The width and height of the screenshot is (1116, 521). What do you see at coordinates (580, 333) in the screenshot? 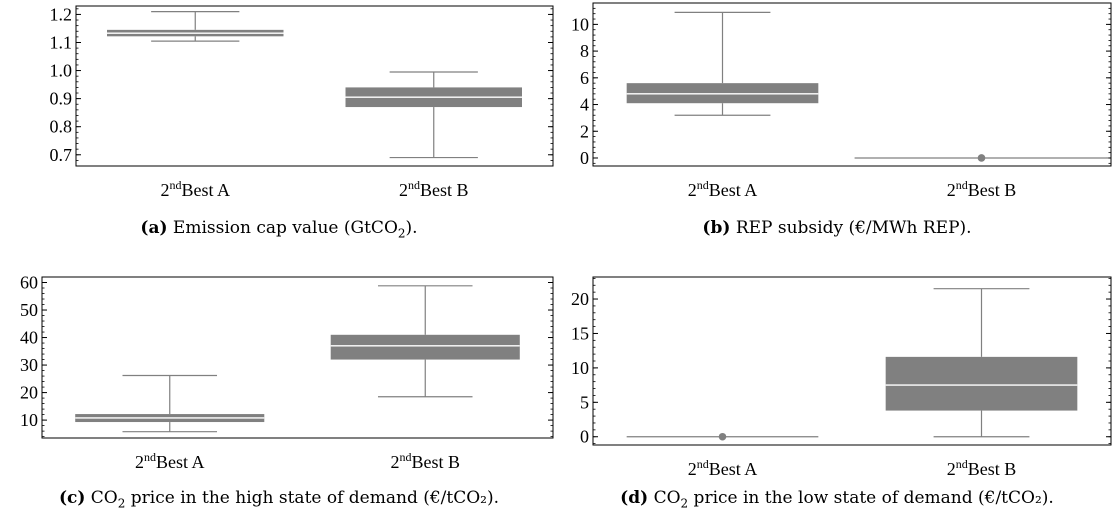
I see `y-tick-label: 15` at bounding box center [580, 333].